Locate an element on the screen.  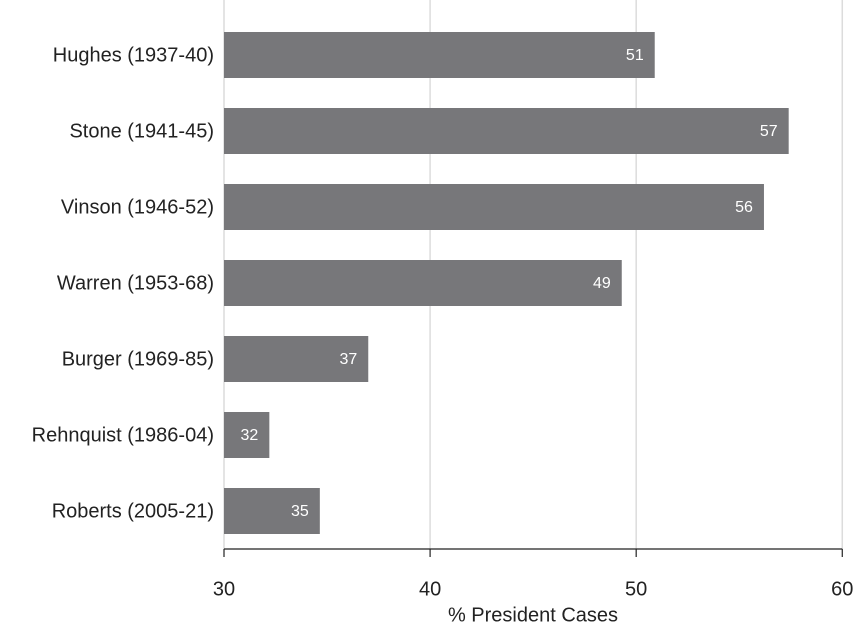
bar-value-label: 35 is located at coordinates (300, 511).